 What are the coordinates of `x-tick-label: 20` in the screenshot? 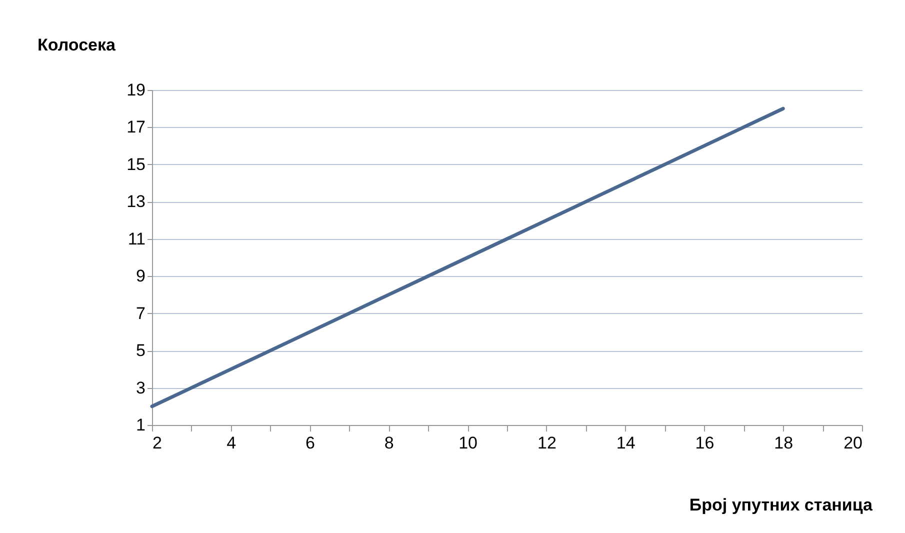 It's located at (853, 443).